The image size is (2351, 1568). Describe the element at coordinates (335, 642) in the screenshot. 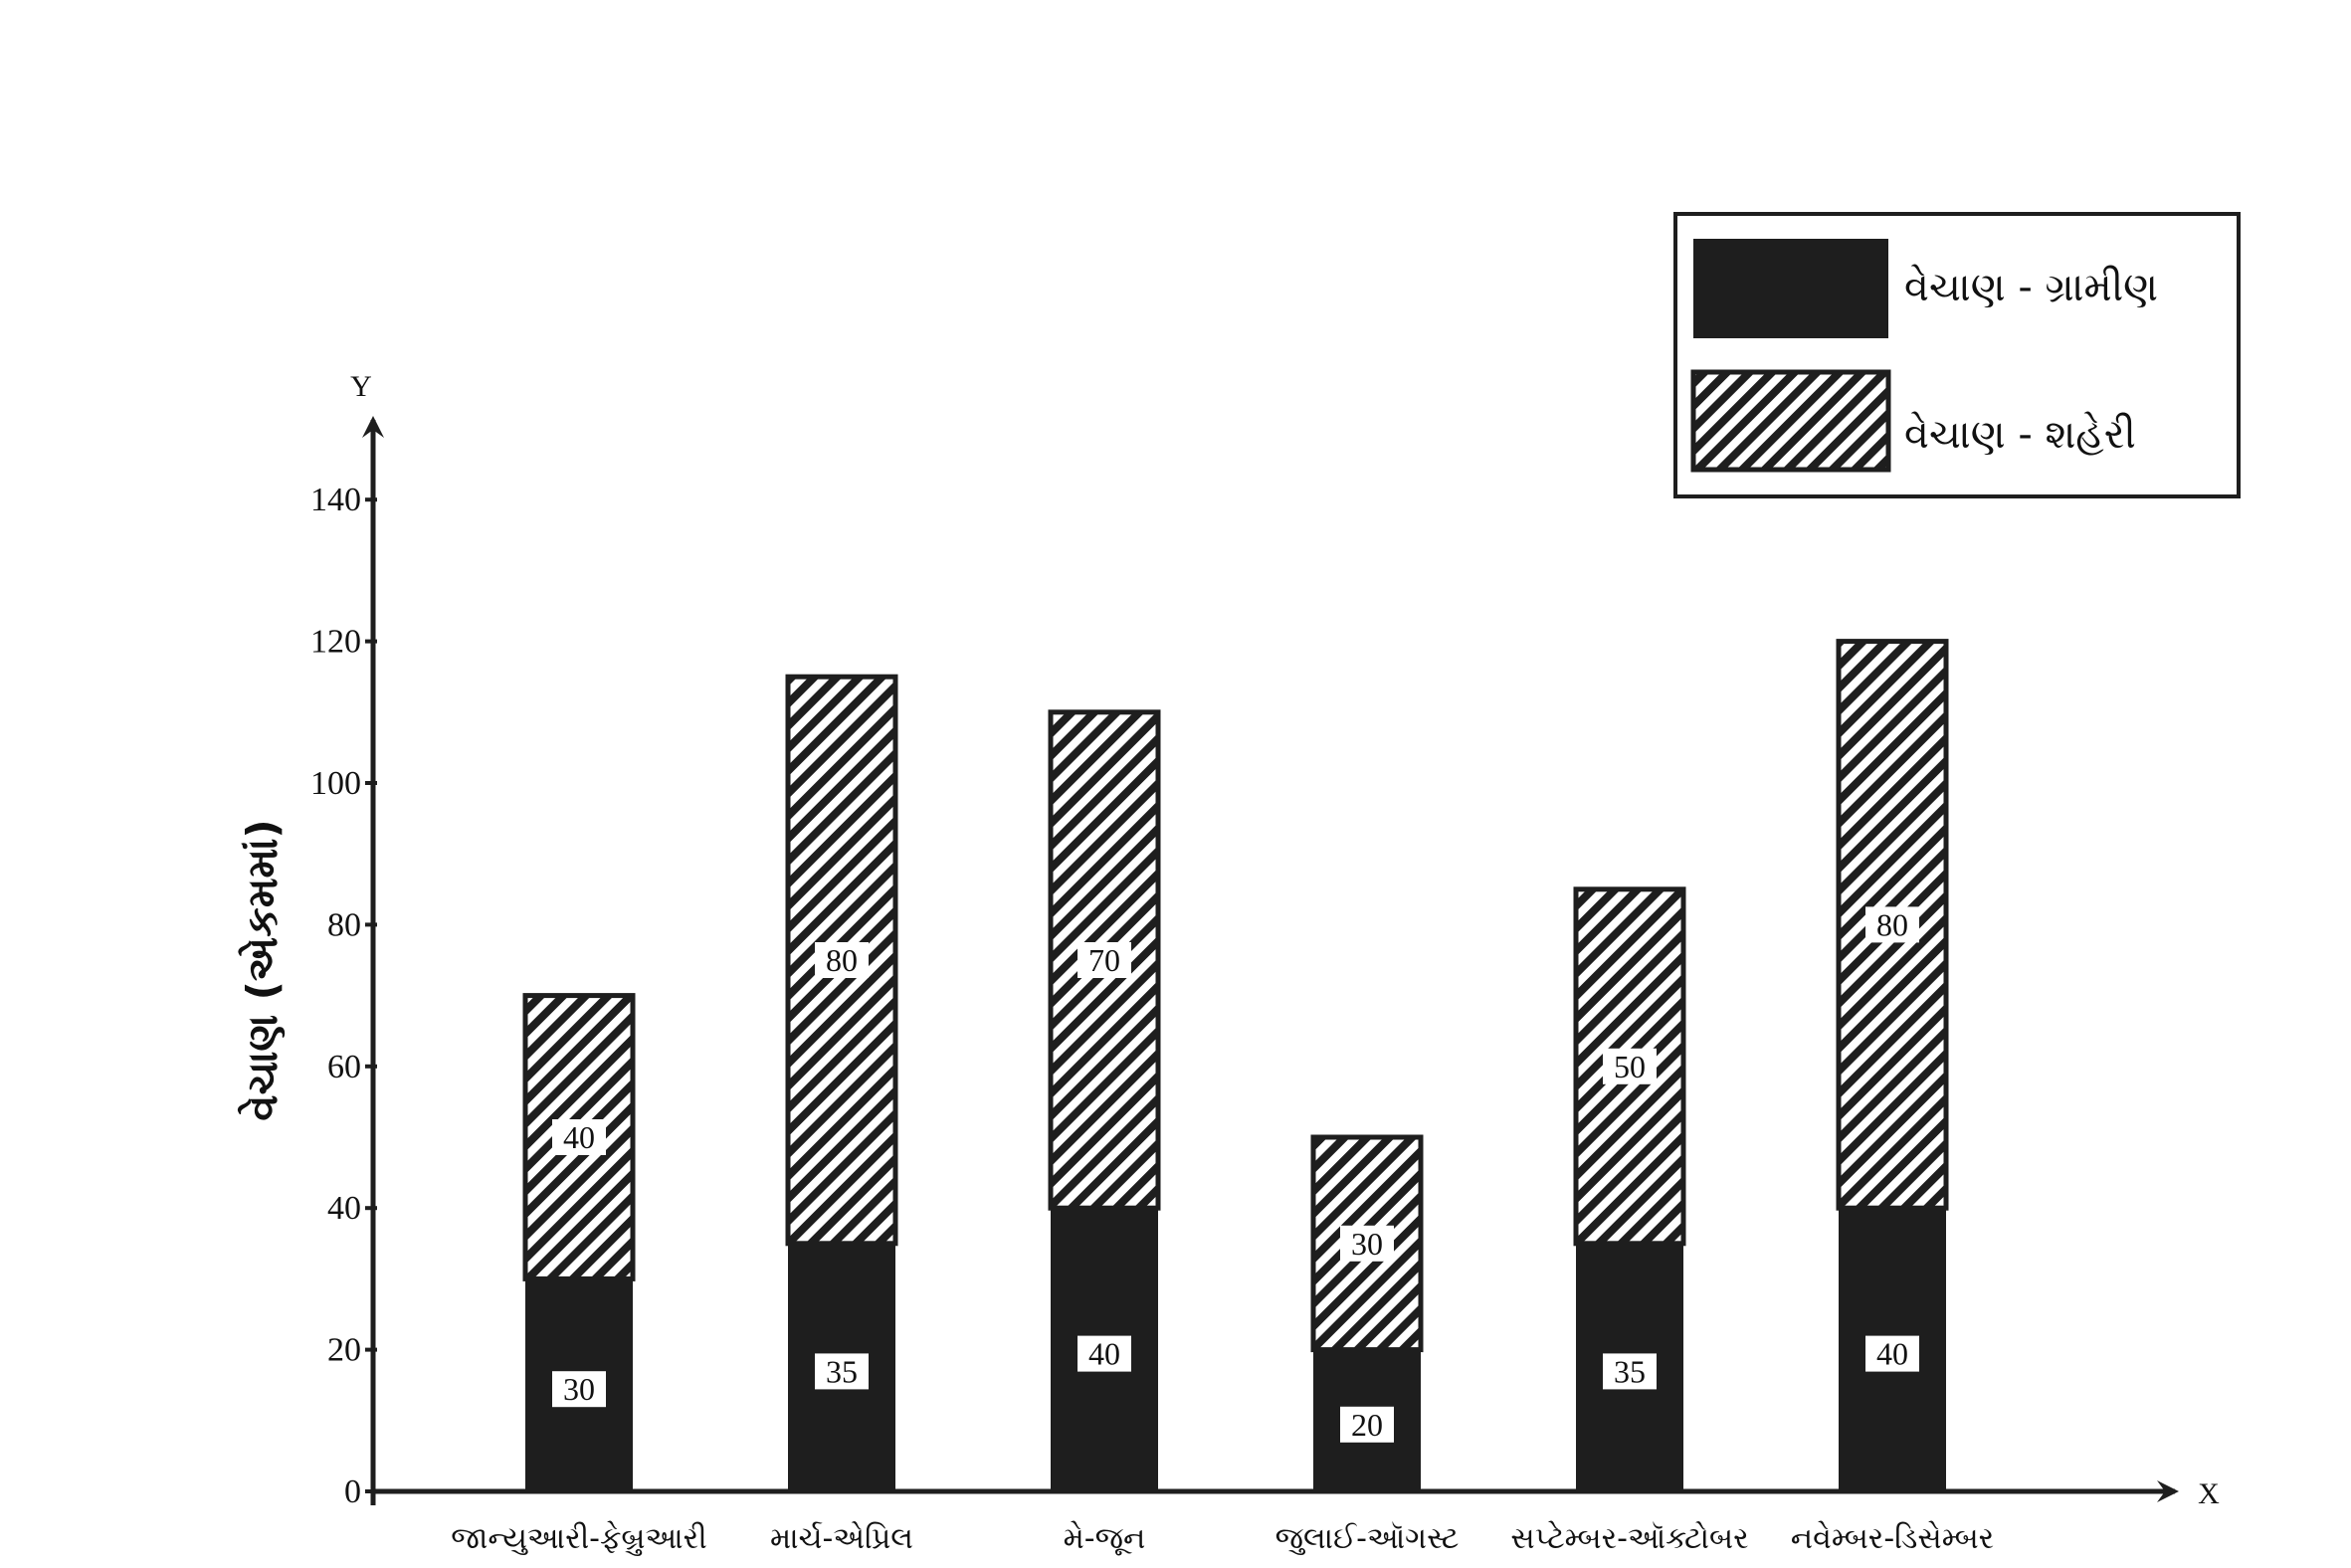

I see `y-tick-label: 120` at that location.